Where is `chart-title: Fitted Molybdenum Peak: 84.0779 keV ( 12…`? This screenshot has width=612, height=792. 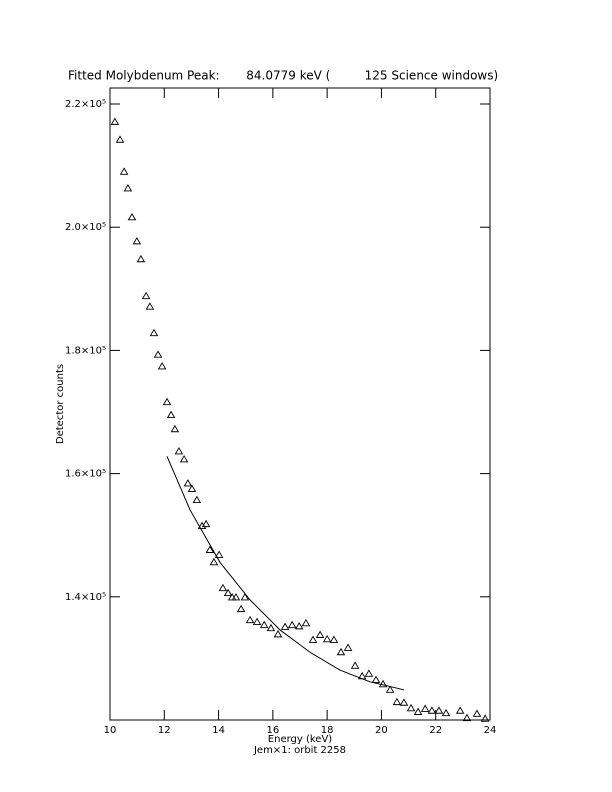 chart-title: Fitted Molybdenum Peak: 84.0779 keV ( 12… is located at coordinates (283, 76).